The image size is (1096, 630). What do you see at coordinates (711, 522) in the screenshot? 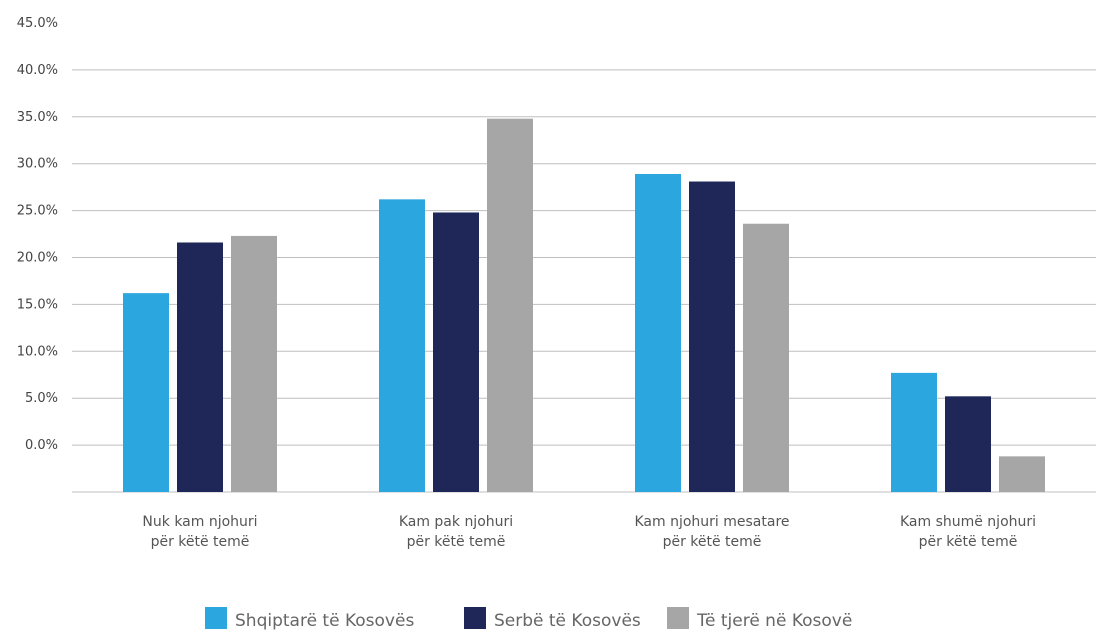
I see `x-category-label: Kam njohuri mesatare` at bounding box center [711, 522].